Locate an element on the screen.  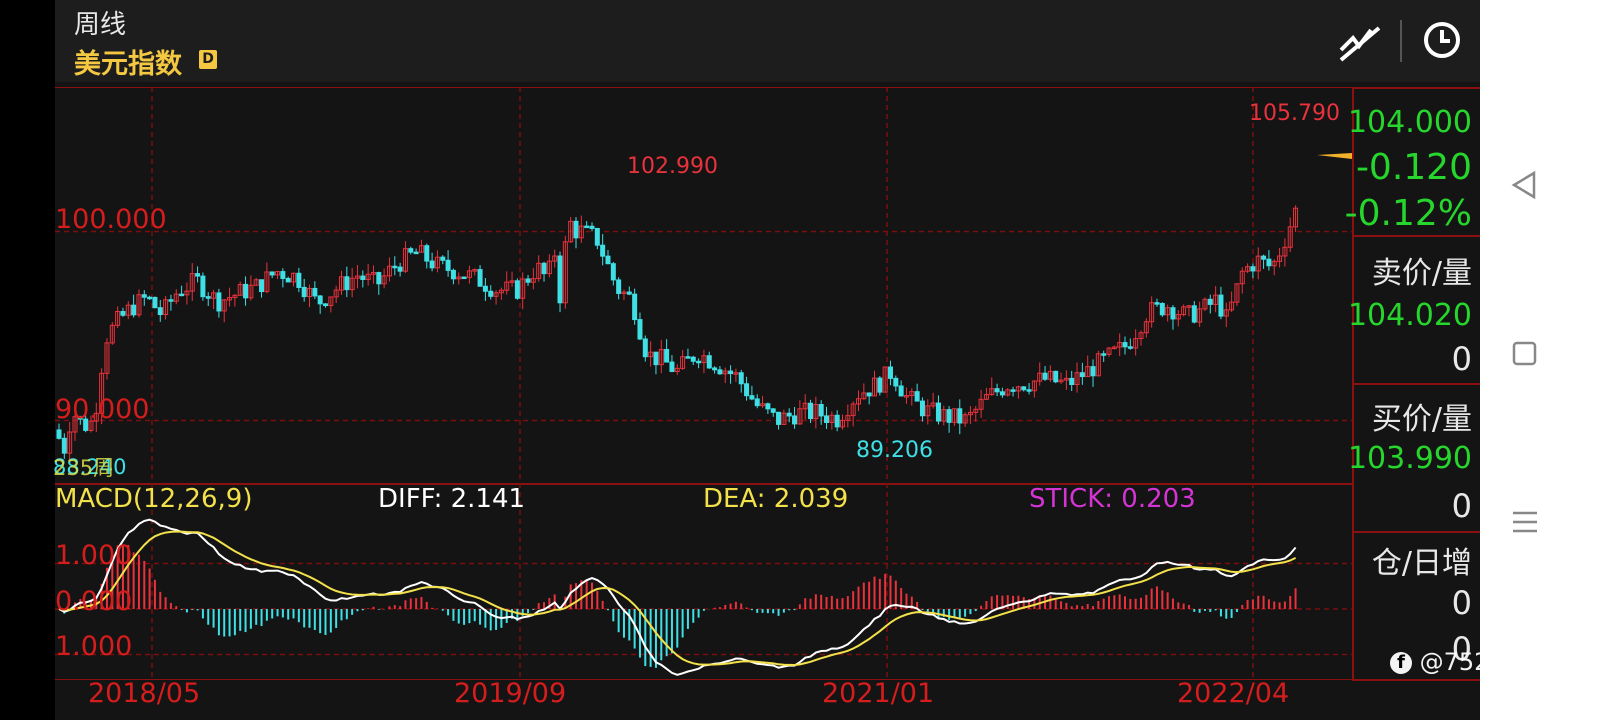
back-icon is located at coordinates (1524, 185).